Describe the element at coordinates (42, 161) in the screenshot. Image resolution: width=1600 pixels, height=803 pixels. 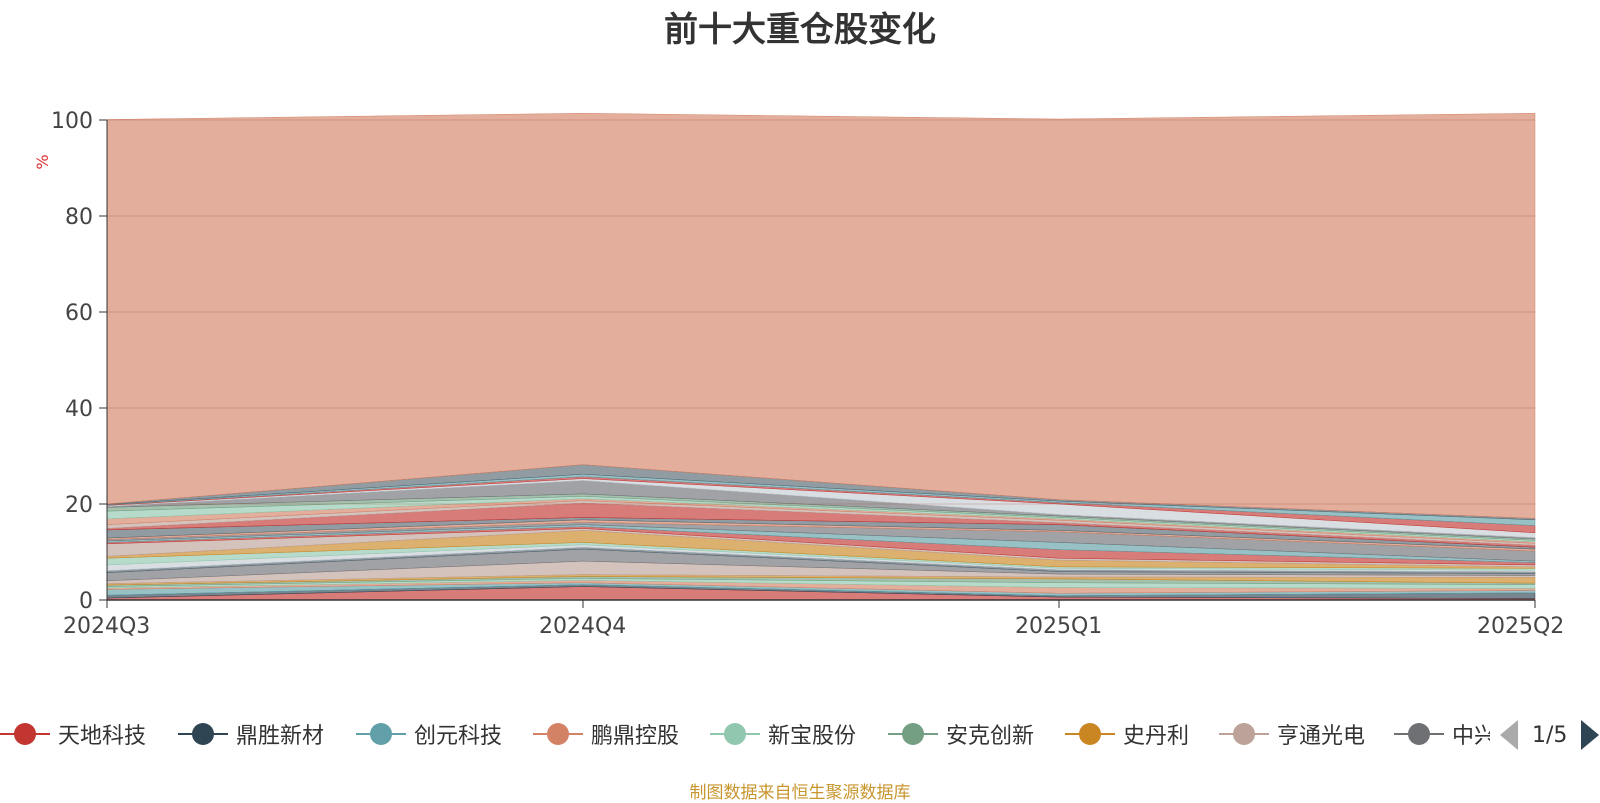
I see `y-axis-label: %` at that location.